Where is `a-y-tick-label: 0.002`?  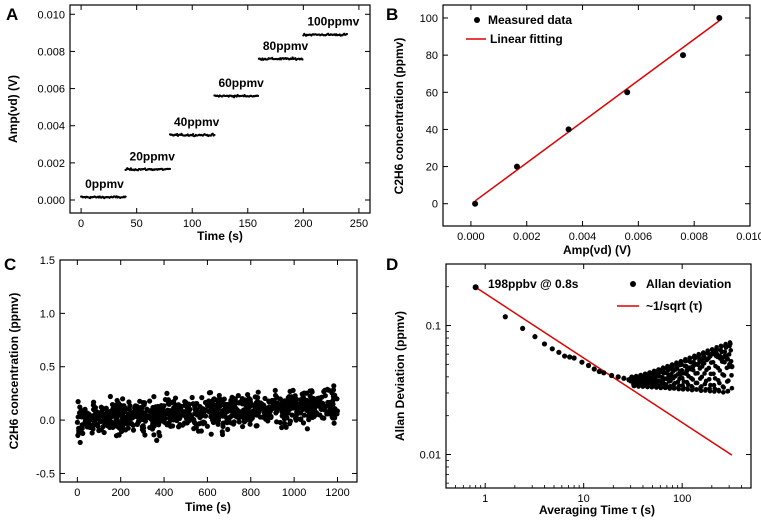 a-y-tick-label: 0.002 is located at coordinates (51, 164).